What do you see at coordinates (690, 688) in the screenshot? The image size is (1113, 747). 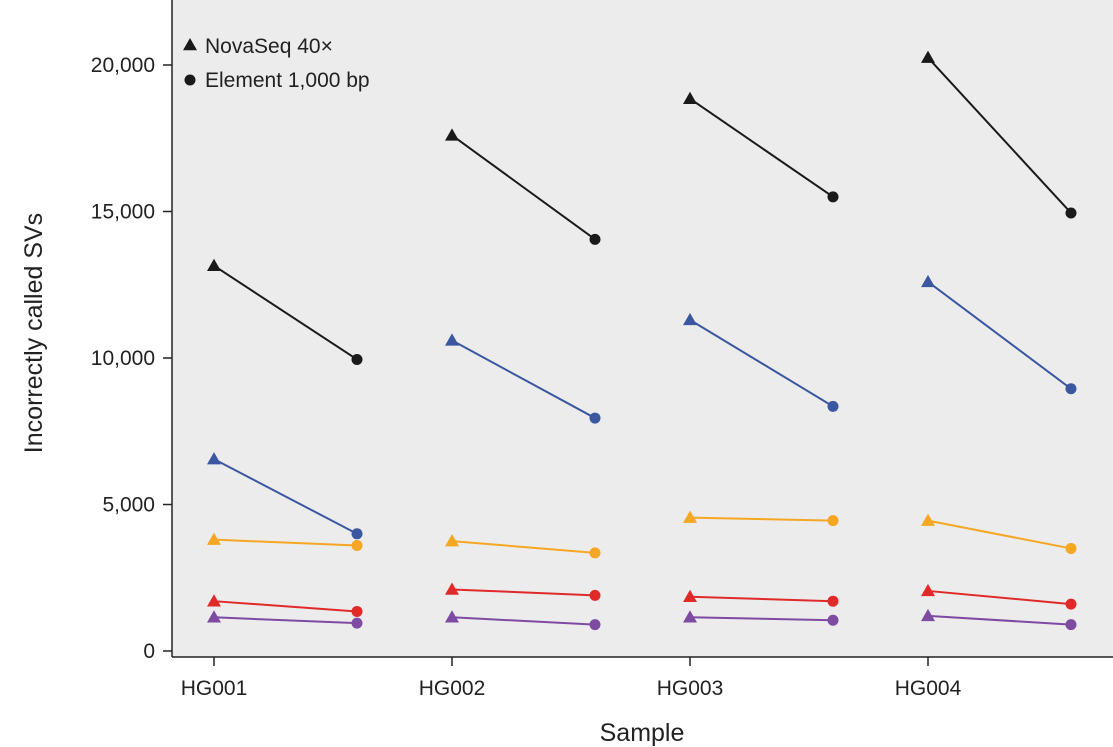 I see `x-tick-label: HG003` at bounding box center [690, 688].